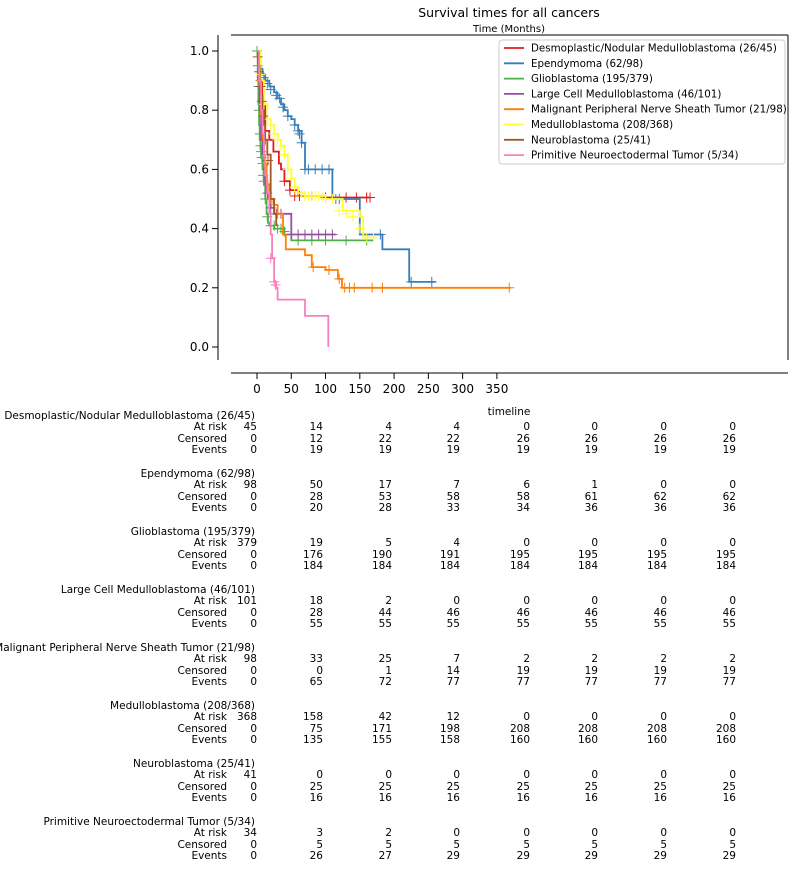 The height and width of the screenshot is (881, 794). What do you see at coordinates (397, 845) in the screenshot?
I see `risk-row-censored: Censored 0 5 5 5 5 5 5 5` at bounding box center [397, 845].